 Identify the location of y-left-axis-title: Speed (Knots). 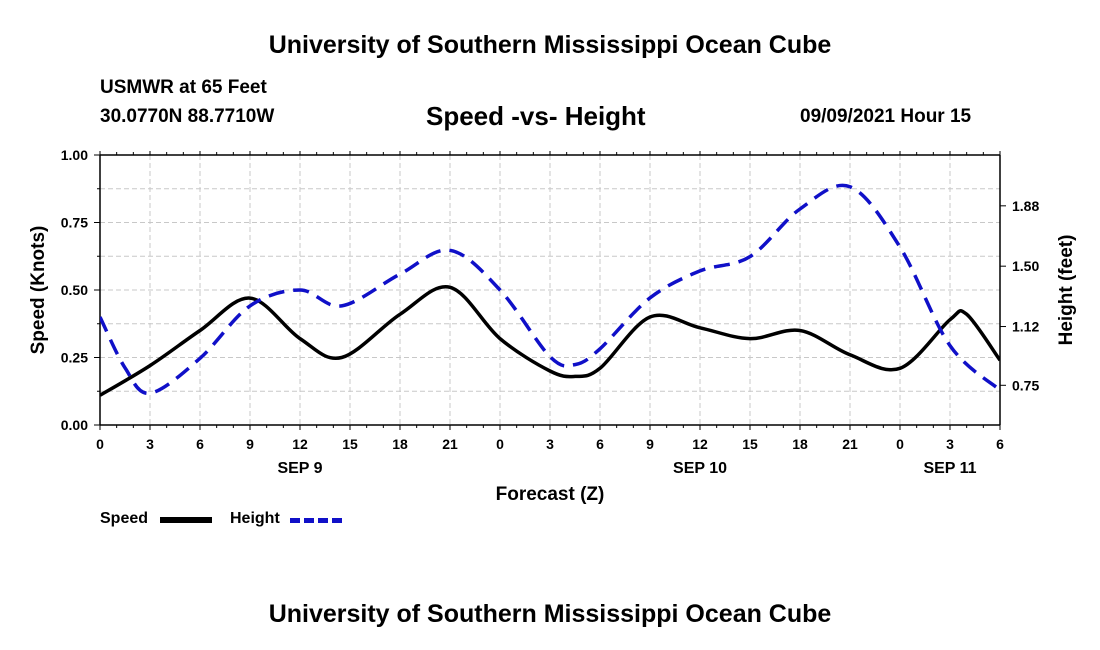
(38, 290).